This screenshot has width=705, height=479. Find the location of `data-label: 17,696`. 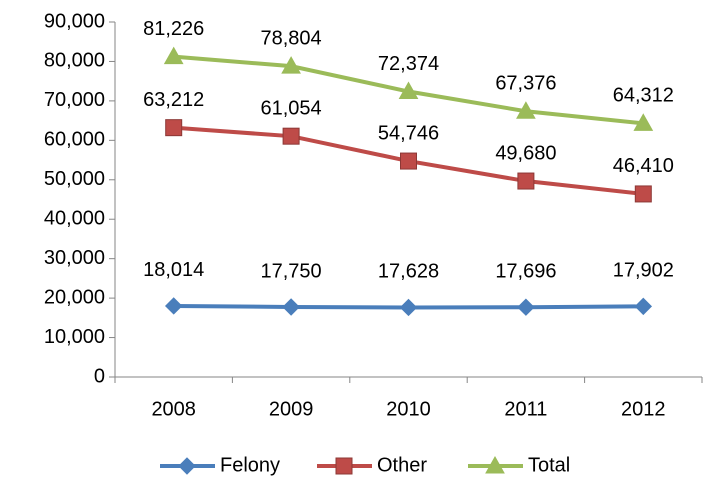

data-label: 17,696 is located at coordinates (525, 271).